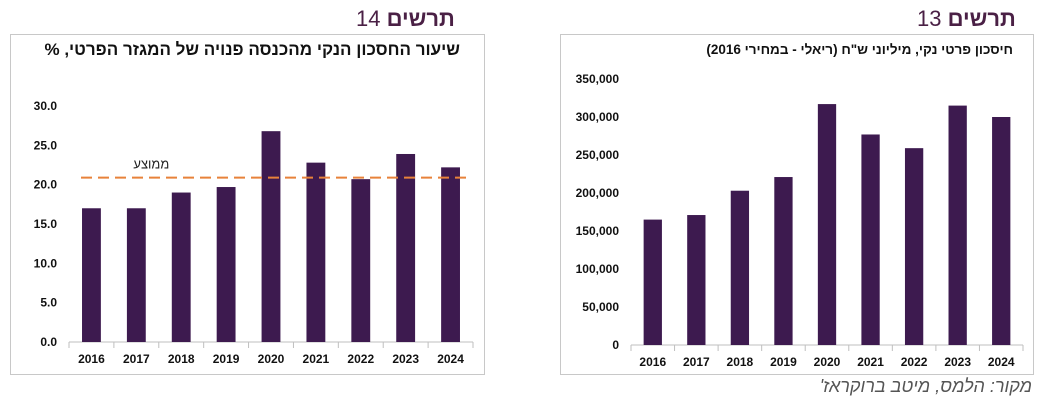  Describe the element at coordinates (598, 155) in the screenshot. I see `y-tick-label: 250,000` at that location.